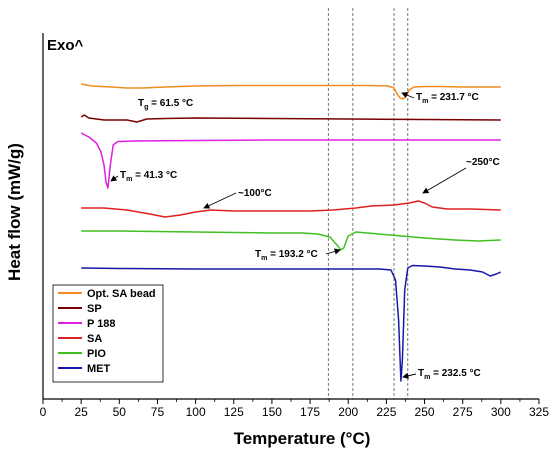  Describe the element at coordinates (234, 412) in the screenshot. I see `x-tick-label-5: 125` at that location.